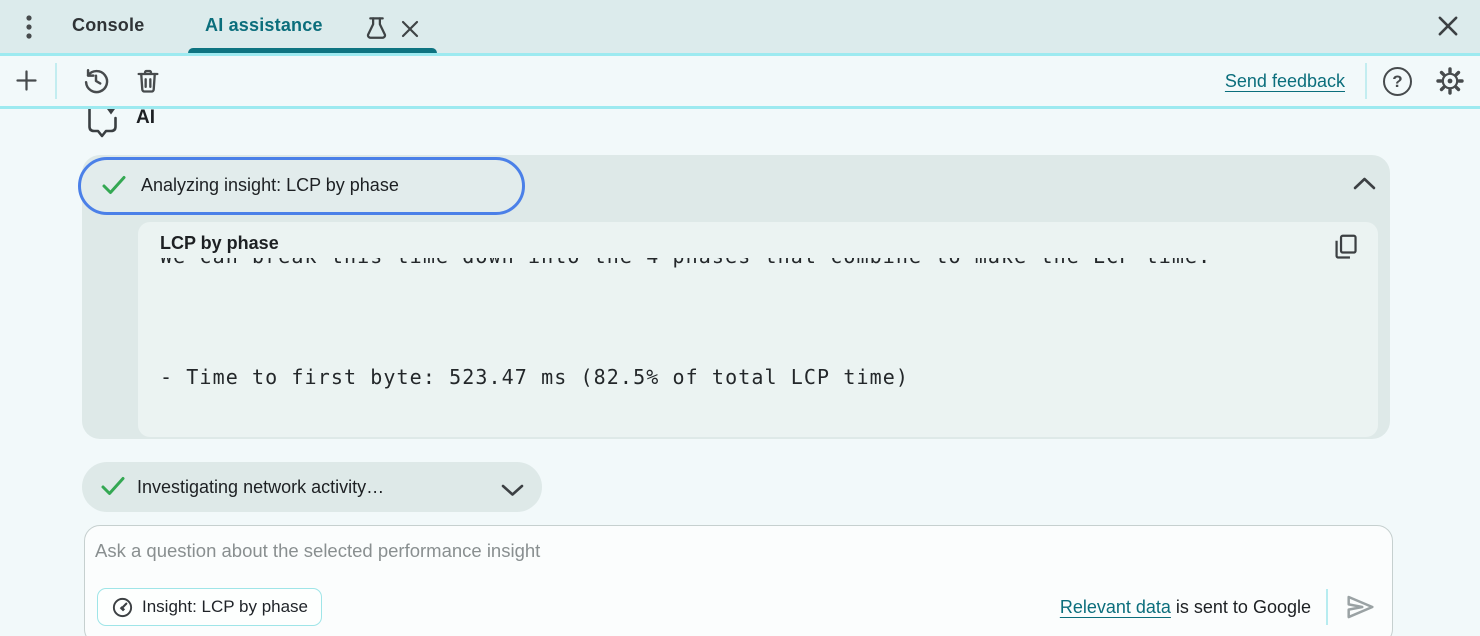  I want to click on relevant-data-link: Relevant data, so click(1115, 606).